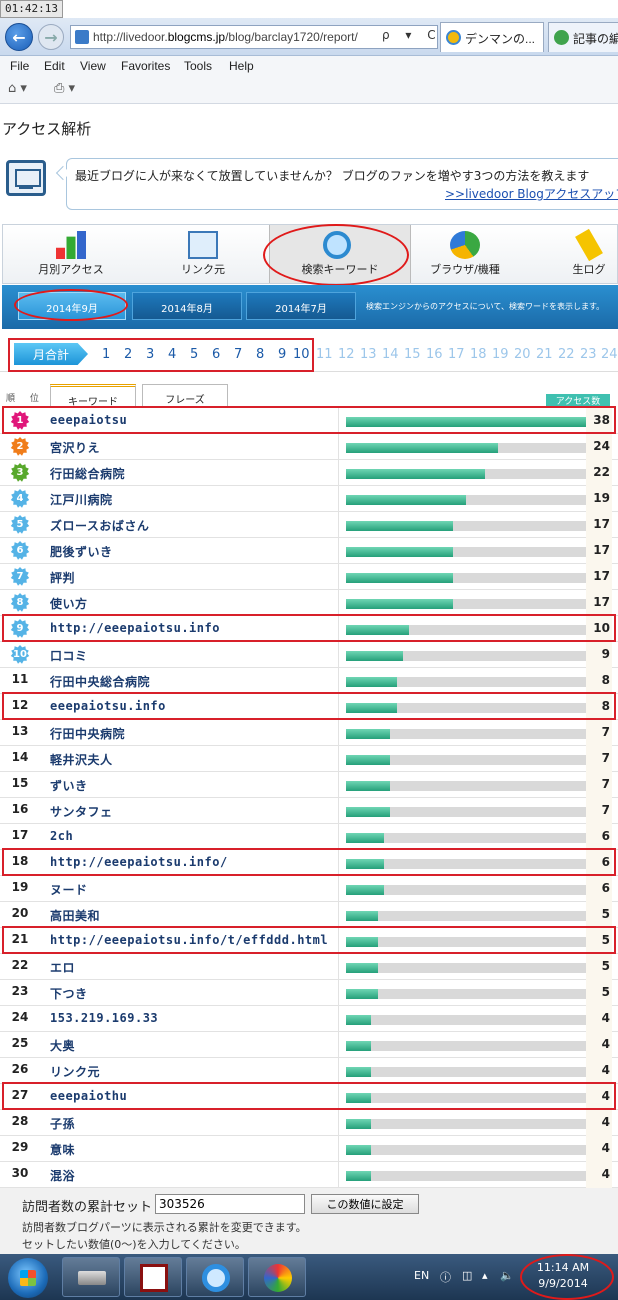 Image resolution: width=618 pixels, height=1300 pixels. What do you see at coordinates (583, 37) in the screenshot?
I see `tab-article: 記事の編` at bounding box center [583, 37].